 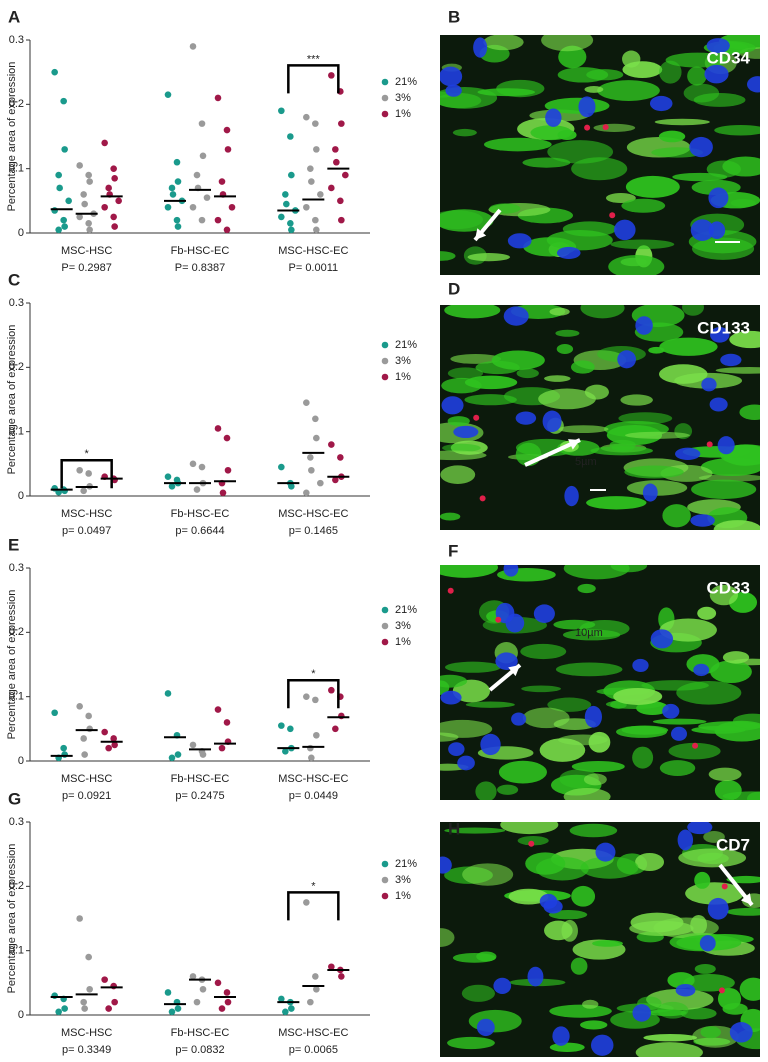 I want to click on y-tick-label: 0.3, so click(x=16, y=303).